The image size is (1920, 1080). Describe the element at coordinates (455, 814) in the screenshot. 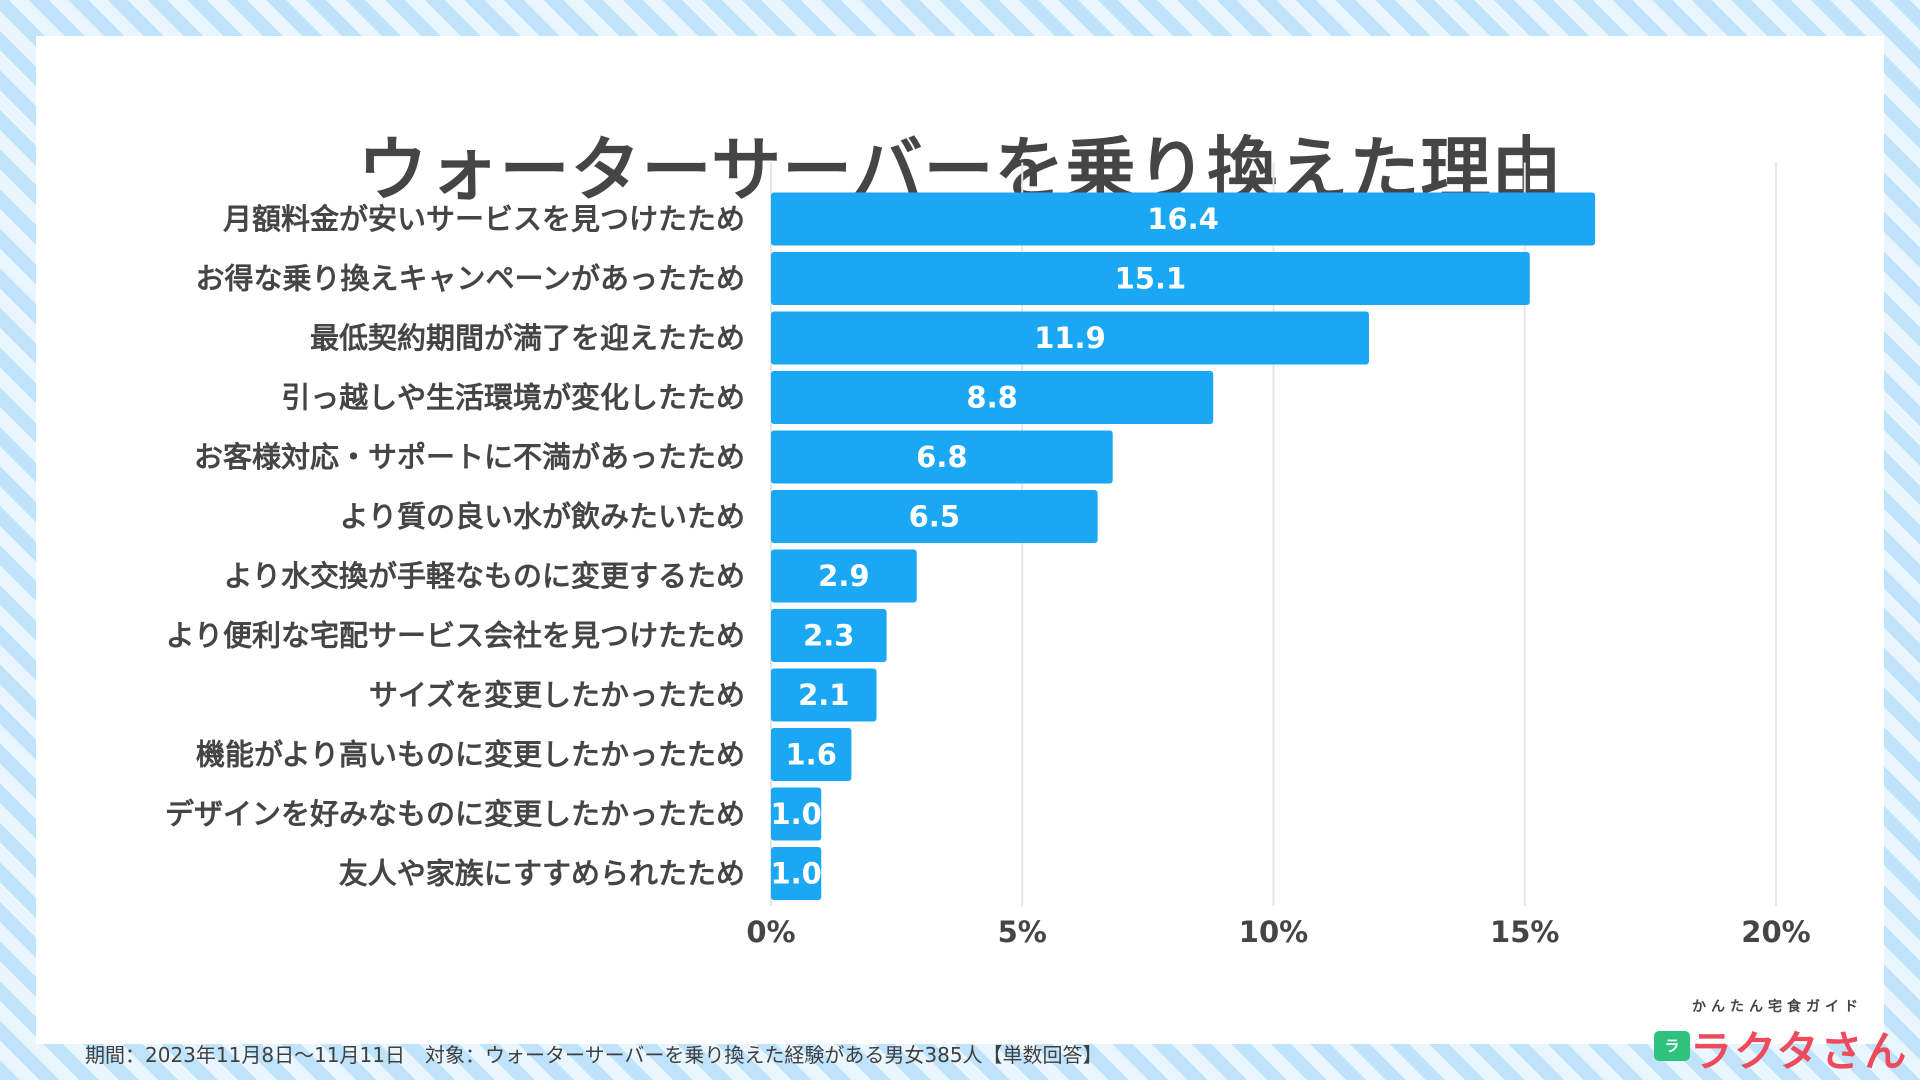

I see `category-label: デザインを好みなものに変更したかったため` at that location.